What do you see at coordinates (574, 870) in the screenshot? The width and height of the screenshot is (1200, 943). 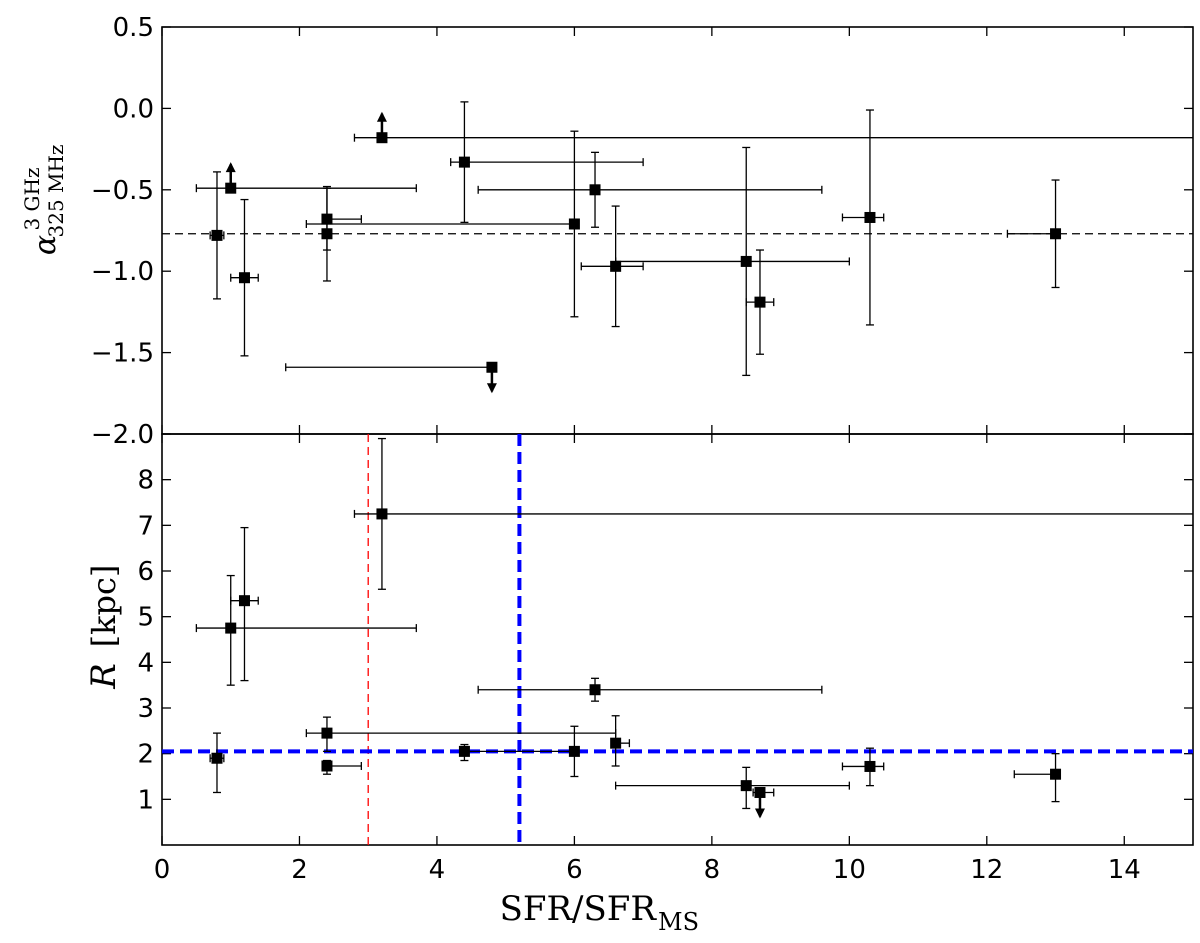 I see `xtick-label: 6` at bounding box center [574, 870].